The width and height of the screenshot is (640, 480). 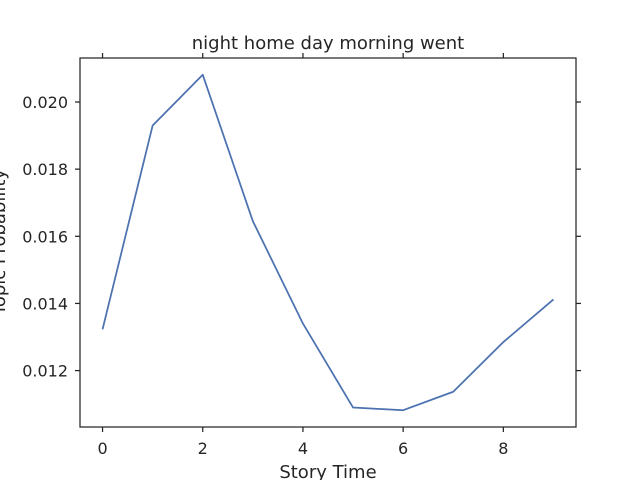 I want to click on y-tick-label: 0.018, so click(x=45, y=169).